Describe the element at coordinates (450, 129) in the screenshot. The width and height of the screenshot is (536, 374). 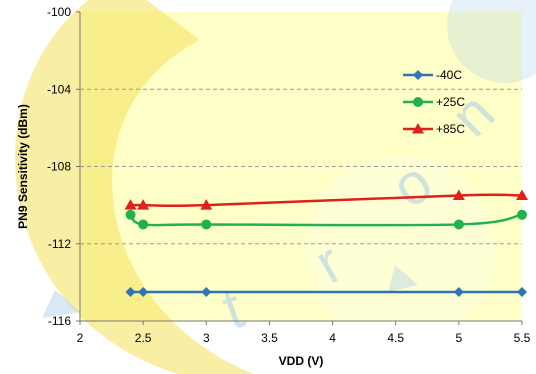
I see `legend-label: +85C` at that location.